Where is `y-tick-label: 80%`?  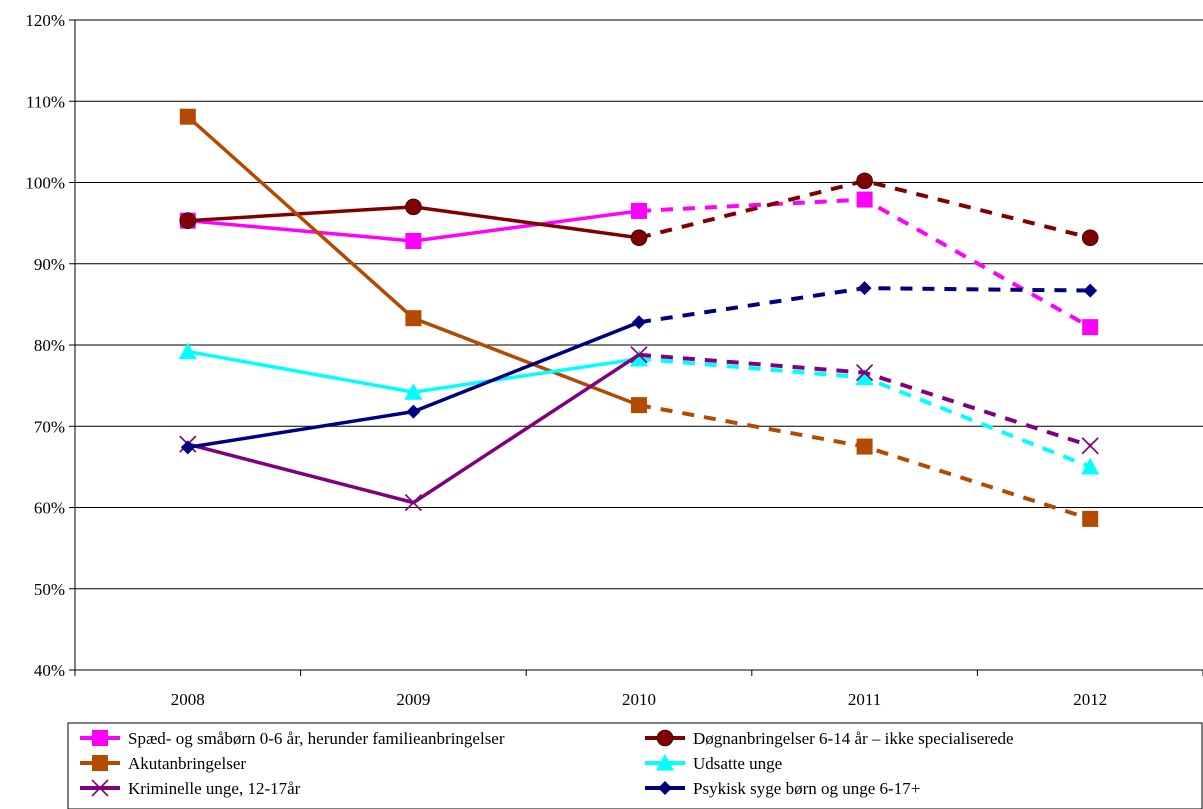
y-tick-label: 80% is located at coordinates (49, 345).